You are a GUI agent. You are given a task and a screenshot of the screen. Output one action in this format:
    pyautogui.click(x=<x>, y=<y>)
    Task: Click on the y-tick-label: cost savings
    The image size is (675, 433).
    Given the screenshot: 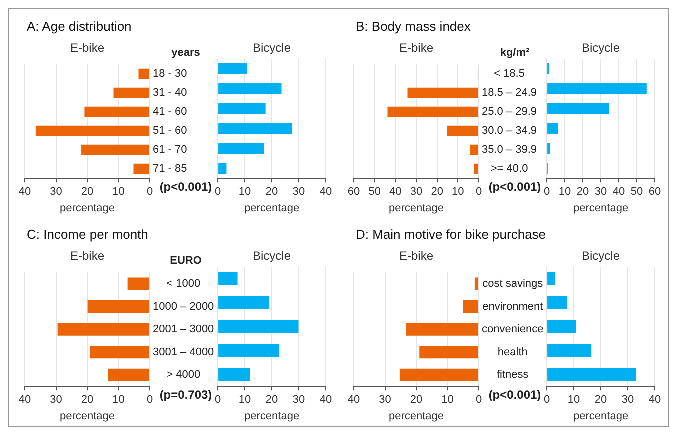 What is the action you would take?
    pyautogui.click(x=513, y=284)
    